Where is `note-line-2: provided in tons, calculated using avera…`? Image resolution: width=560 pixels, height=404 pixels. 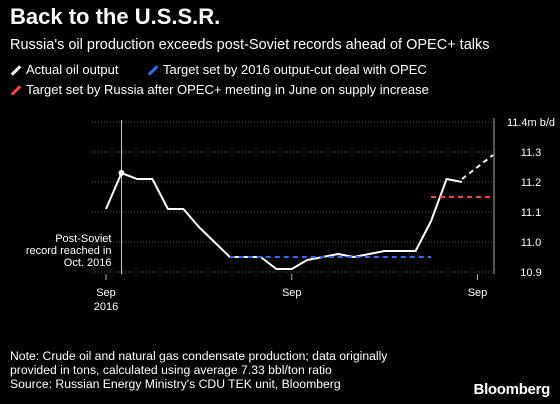
note-line-2: provided in tons, calculated using avera… is located at coordinates (171, 370).